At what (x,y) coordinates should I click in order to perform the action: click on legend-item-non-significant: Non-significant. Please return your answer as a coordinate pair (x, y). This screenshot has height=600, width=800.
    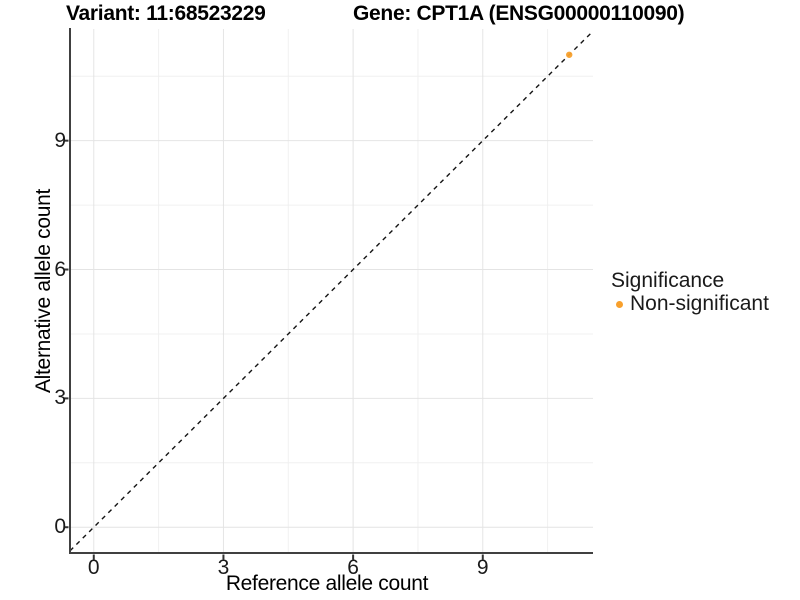
    Looking at the image, I should click on (690, 304).